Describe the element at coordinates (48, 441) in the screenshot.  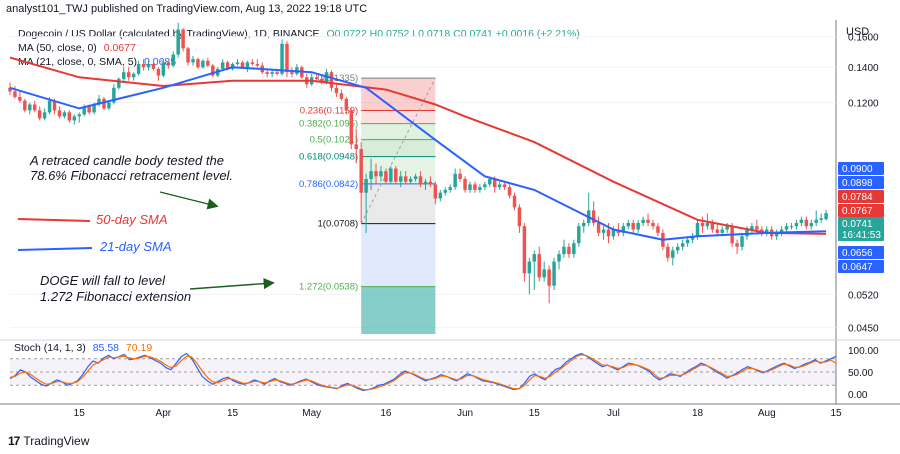
I see `footer-brand: 17 TradingView` at that location.